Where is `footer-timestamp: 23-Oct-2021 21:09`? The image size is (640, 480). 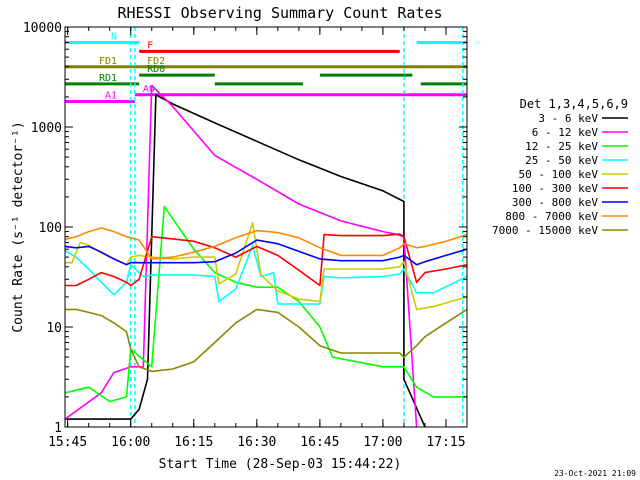
footer-timestamp: 23-Oct-2021 21:09 is located at coordinates (595, 473).